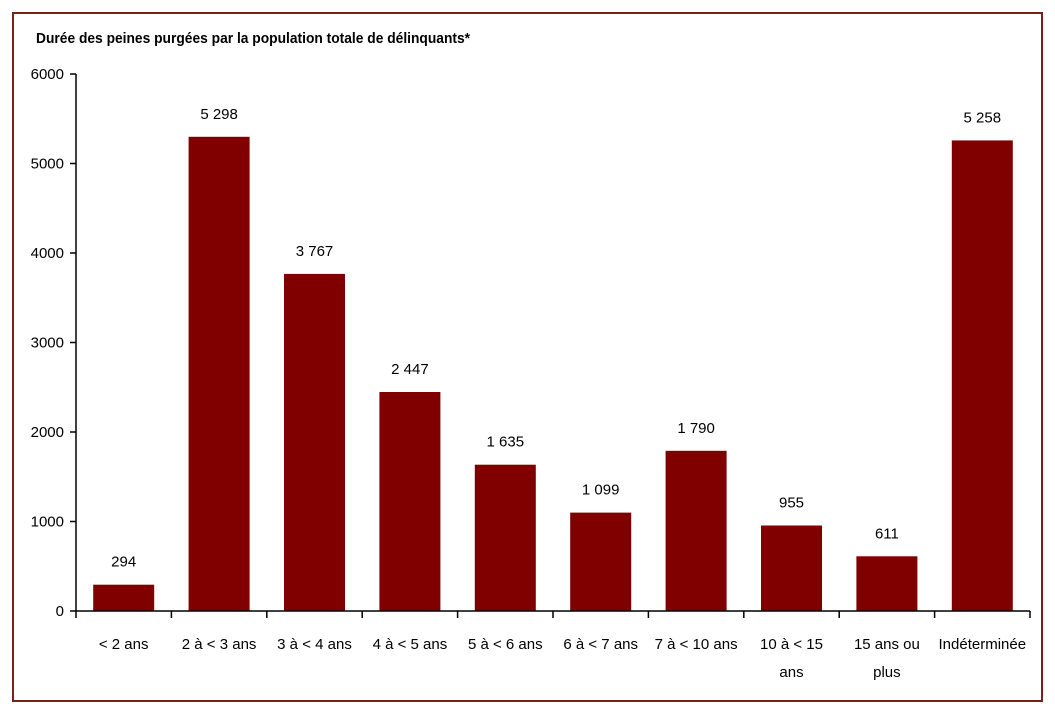 The image size is (1055, 716). Describe the element at coordinates (696, 644) in the screenshot. I see `x-category-label: 7 à < 10 ans` at that location.